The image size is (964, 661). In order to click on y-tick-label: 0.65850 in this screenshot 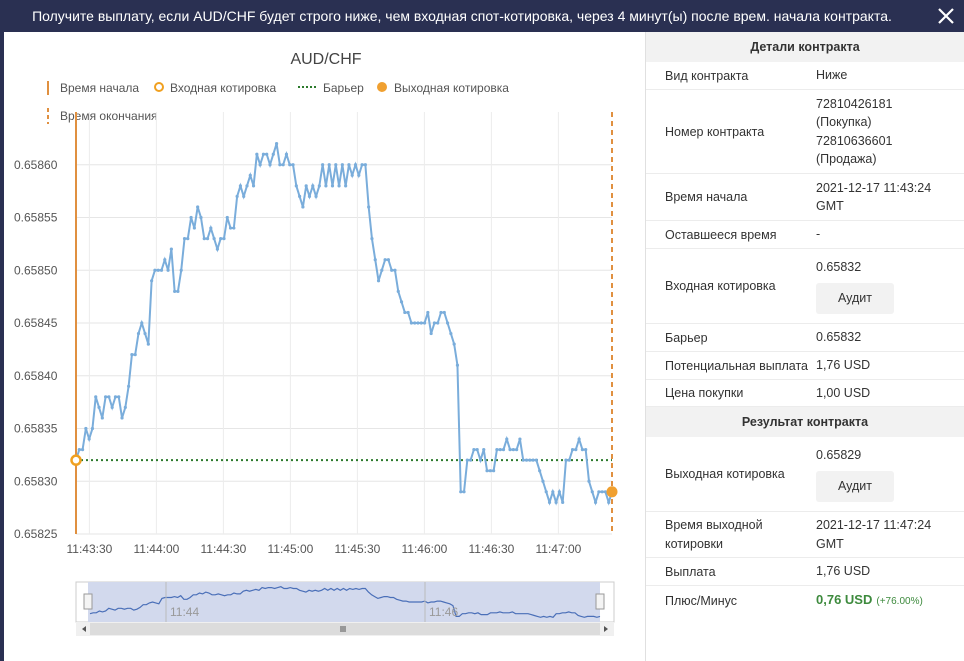, I will do `click(36, 270)`.